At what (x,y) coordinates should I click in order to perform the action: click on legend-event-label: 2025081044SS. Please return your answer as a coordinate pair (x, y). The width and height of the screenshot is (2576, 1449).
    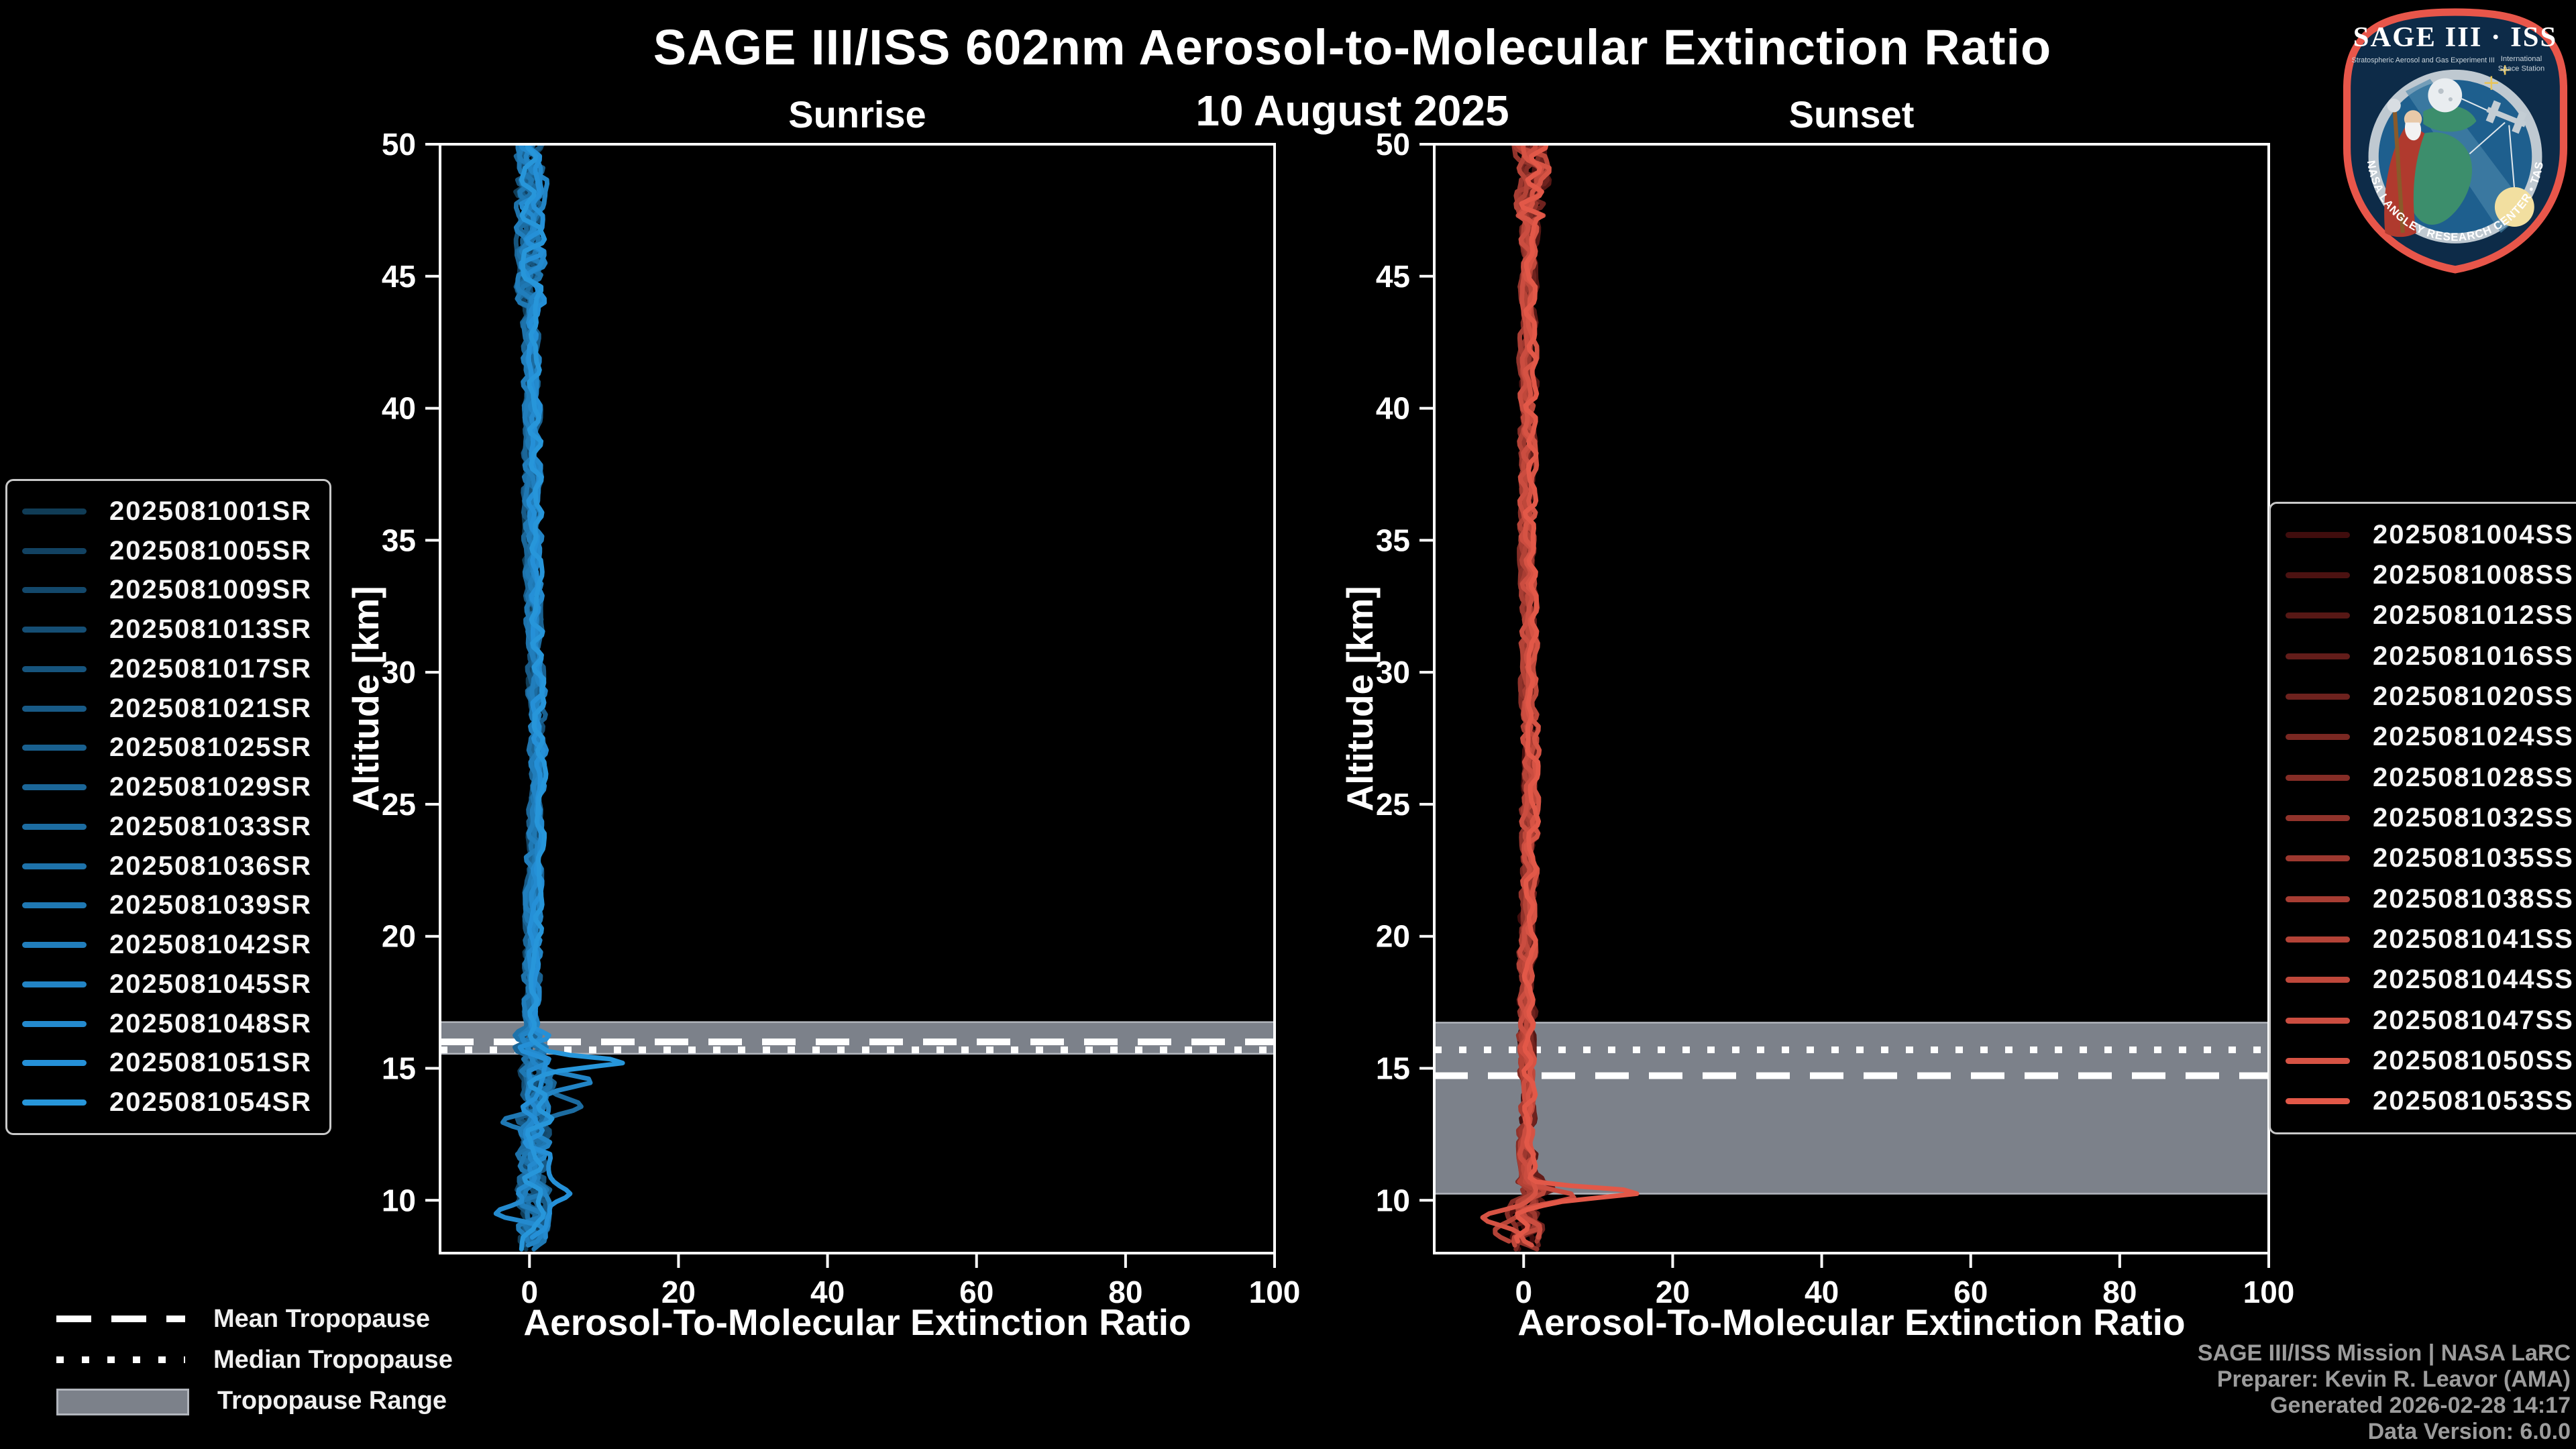
    Looking at the image, I should click on (2473, 980).